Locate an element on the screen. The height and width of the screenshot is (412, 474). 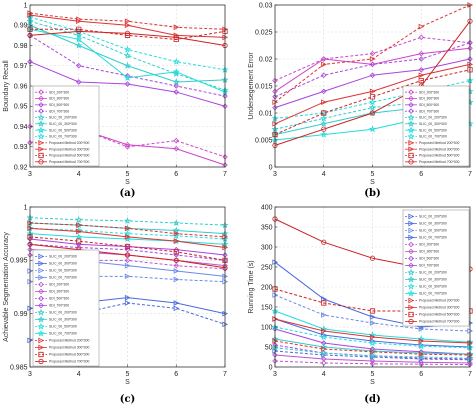
y-tick-label: 0.92 is located at coordinates (21, 167).